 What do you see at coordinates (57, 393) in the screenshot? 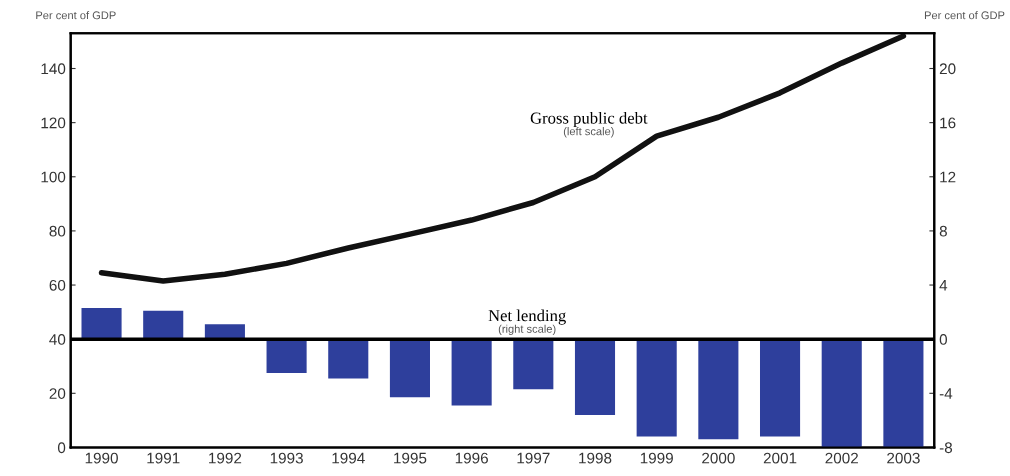
I see `y-tick-label: 20` at bounding box center [57, 393].